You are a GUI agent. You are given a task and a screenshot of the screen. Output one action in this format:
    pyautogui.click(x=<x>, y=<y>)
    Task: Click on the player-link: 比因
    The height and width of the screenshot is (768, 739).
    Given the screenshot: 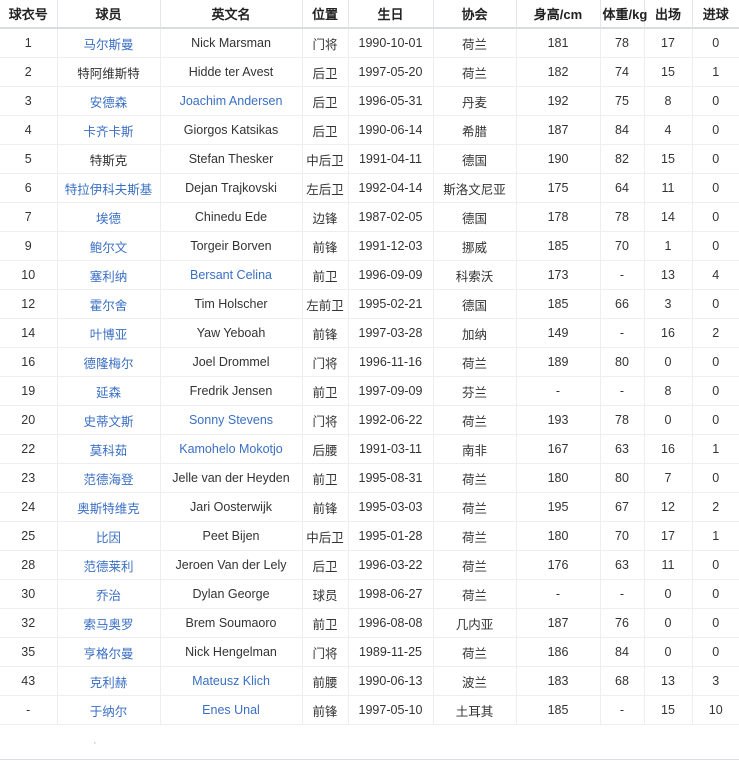 What is the action you would take?
    pyautogui.click(x=108, y=537)
    